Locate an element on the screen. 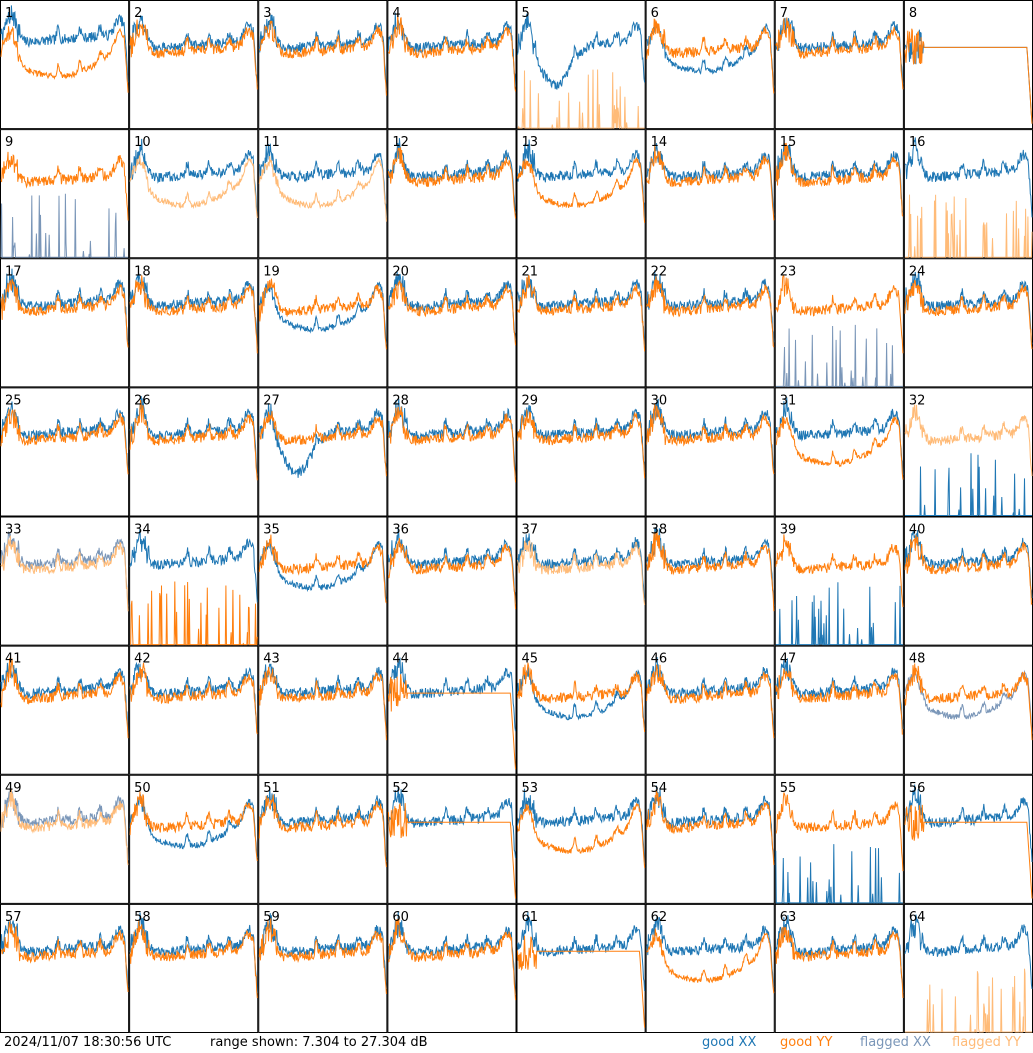 This screenshot has height=1053, width=1033. legend-flagged-yy: flagged YY is located at coordinates (986, 1042).